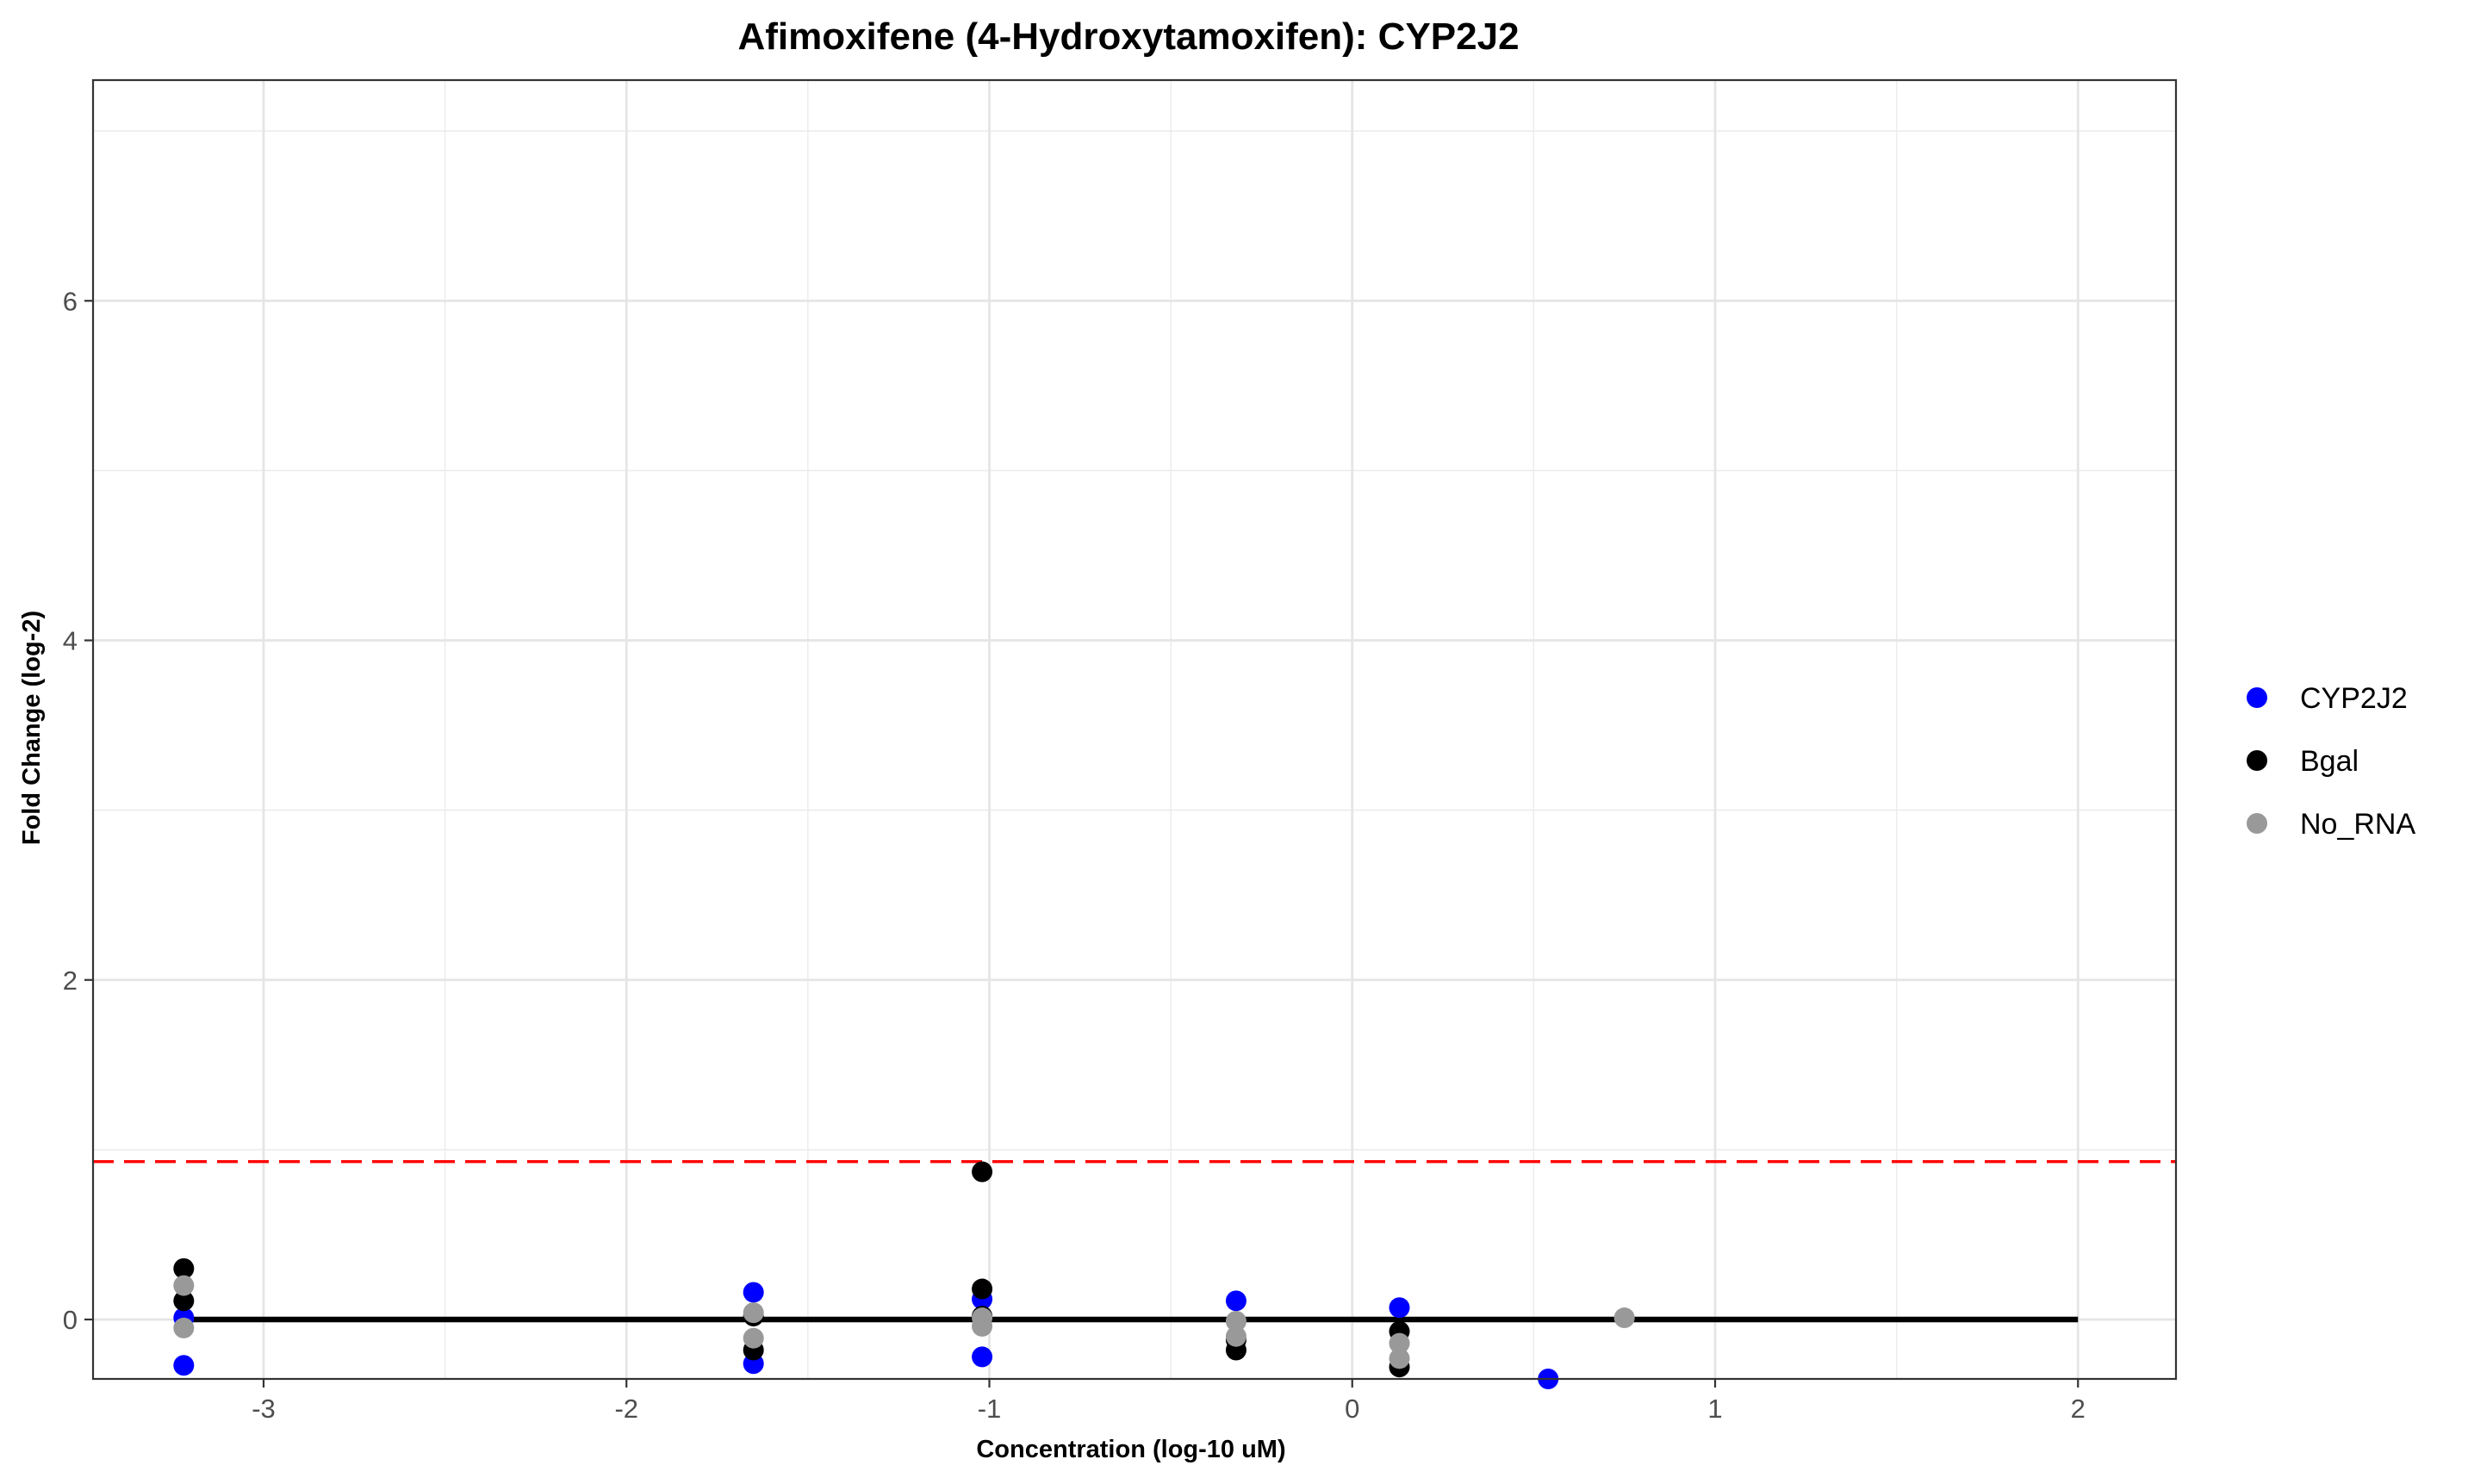  Describe the element at coordinates (2257, 697) in the screenshot. I see `legend-key-cyp2j2` at that location.